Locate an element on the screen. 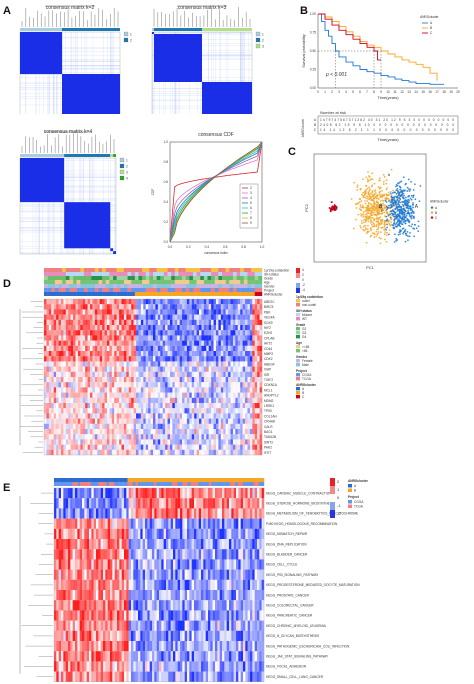 The width and height of the screenshot is (474, 684). gene-label: LRRK1 is located at coordinates (269, 406).